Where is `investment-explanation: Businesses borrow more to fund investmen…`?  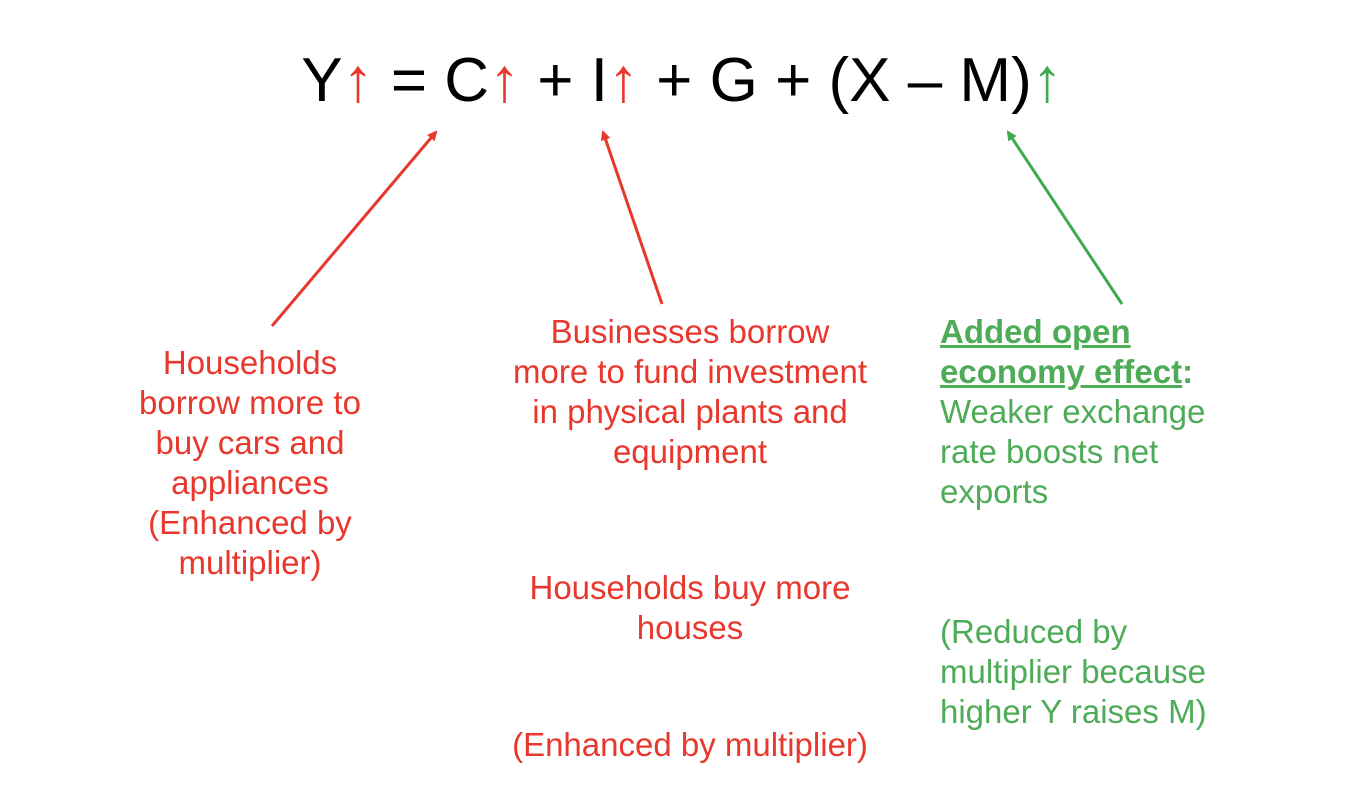 investment-explanation: Businesses borrow more to fund investmen… is located at coordinates (690, 392).